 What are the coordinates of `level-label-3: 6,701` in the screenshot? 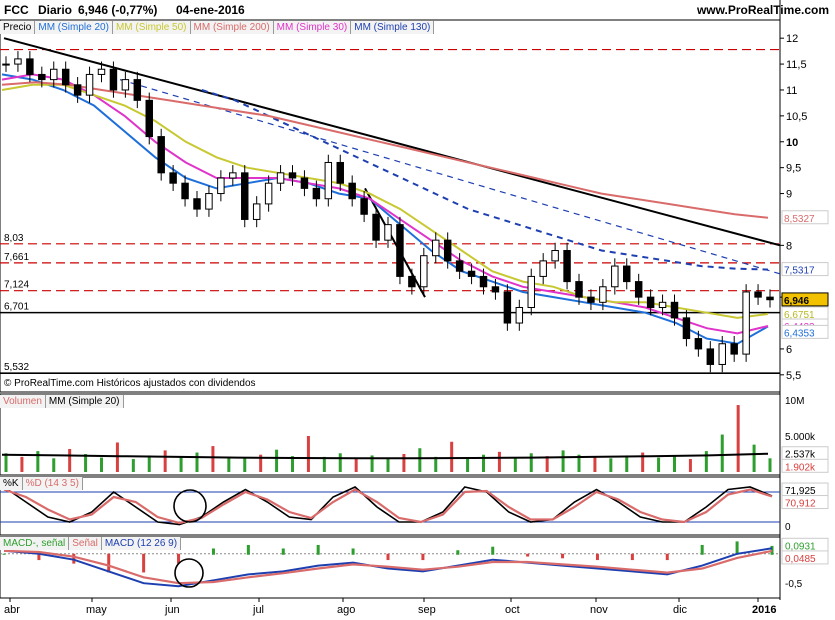 It's located at (16, 307).